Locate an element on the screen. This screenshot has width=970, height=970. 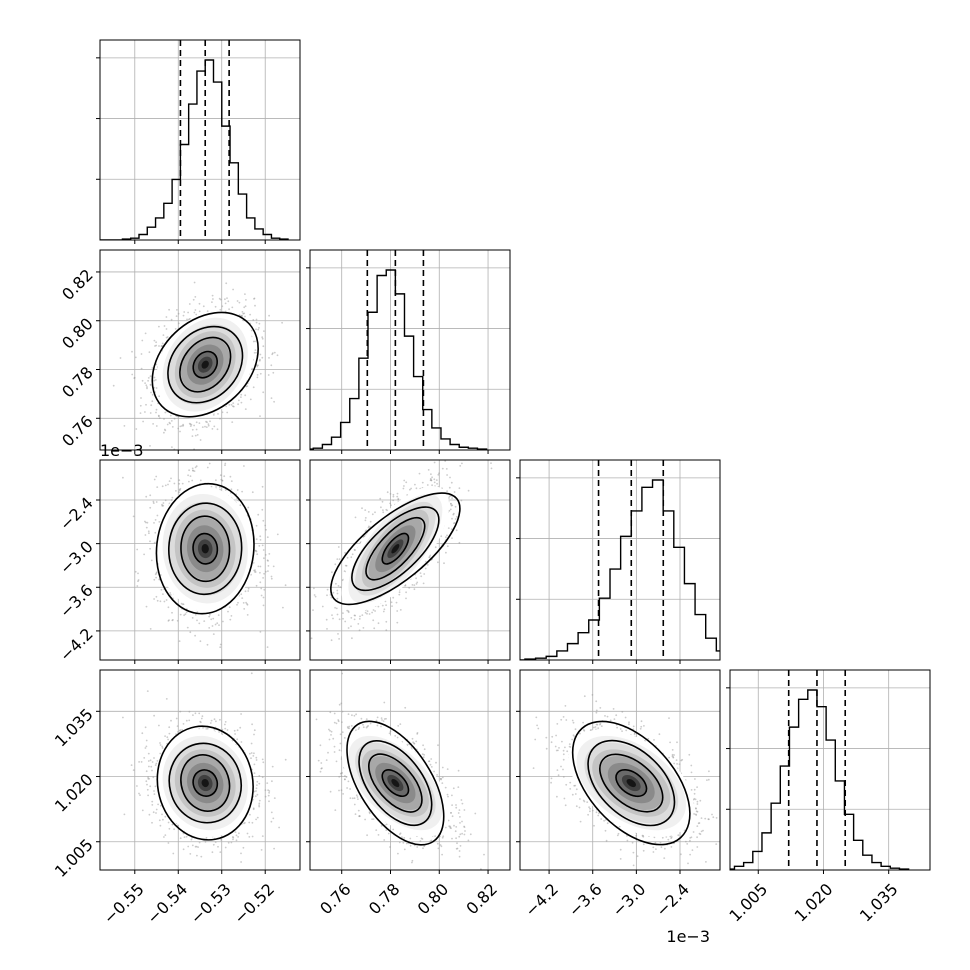
x-tick-label: −0.55 is located at coordinates (124, 904).